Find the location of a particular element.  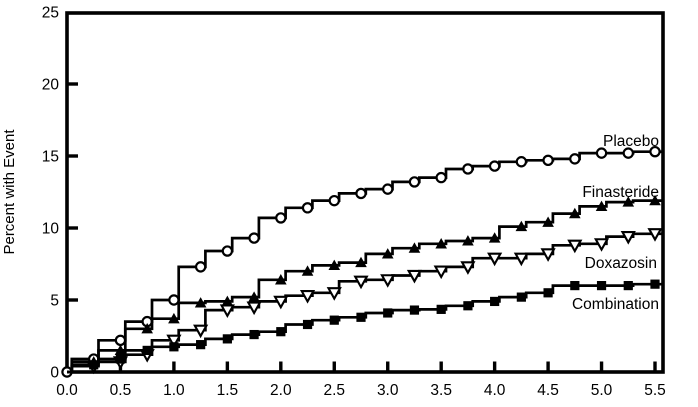

x-tick-label: 4.5 is located at coordinates (548, 390).